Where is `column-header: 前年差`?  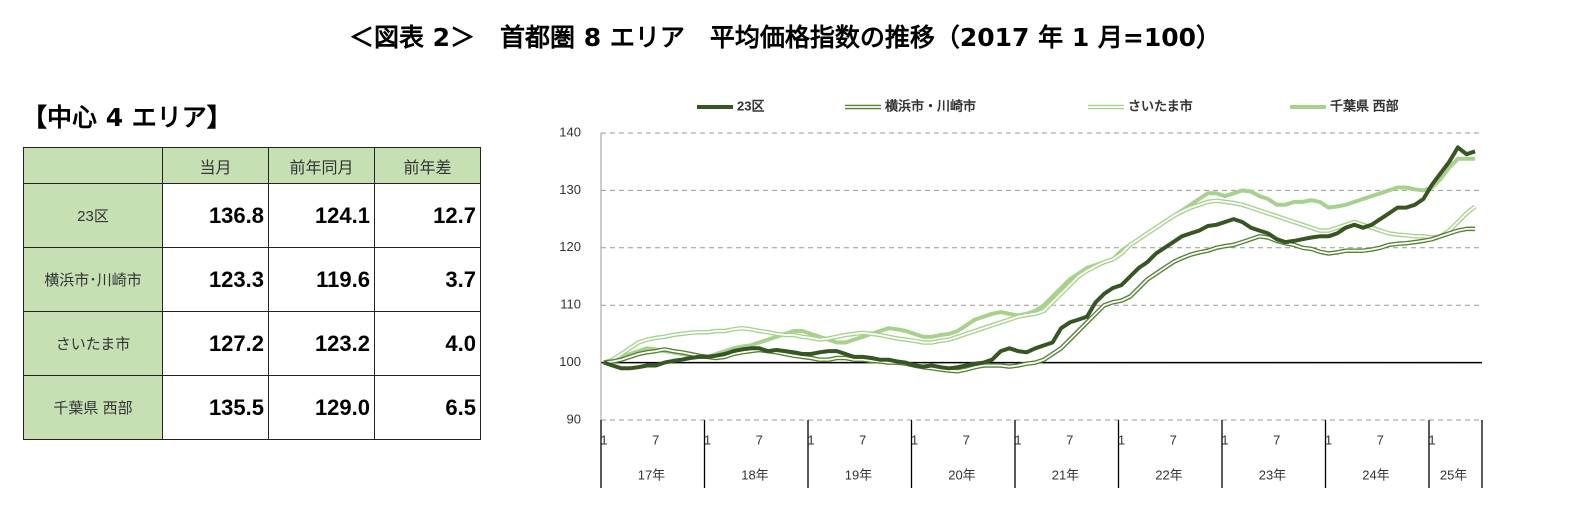
column-header: 前年差 is located at coordinates (427, 165).